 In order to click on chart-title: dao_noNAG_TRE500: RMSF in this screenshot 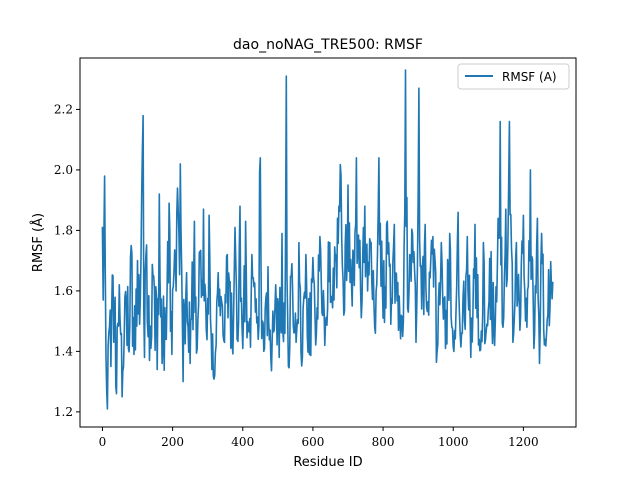, I will do `click(328, 45)`.